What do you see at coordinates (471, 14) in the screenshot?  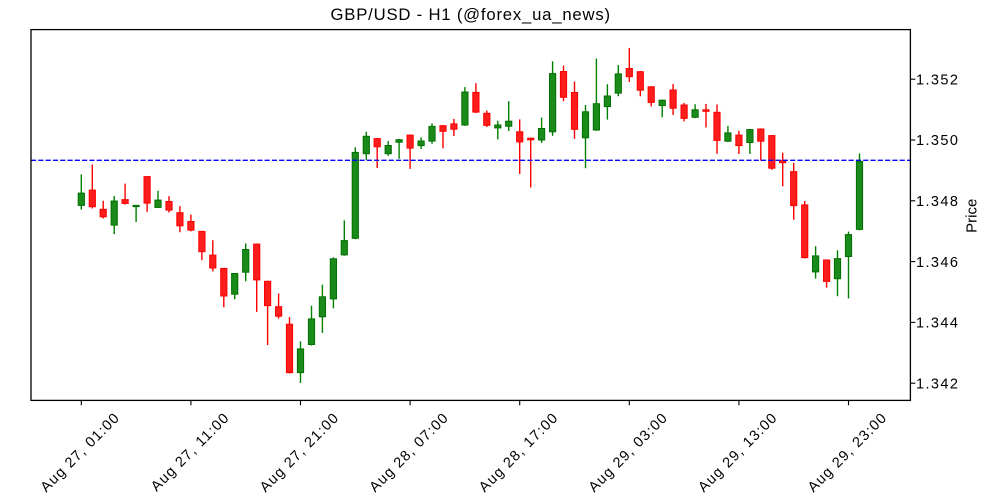 I see `svg-text: GBP/USD - H1 (@forex_ua_news)` at bounding box center [471, 14].